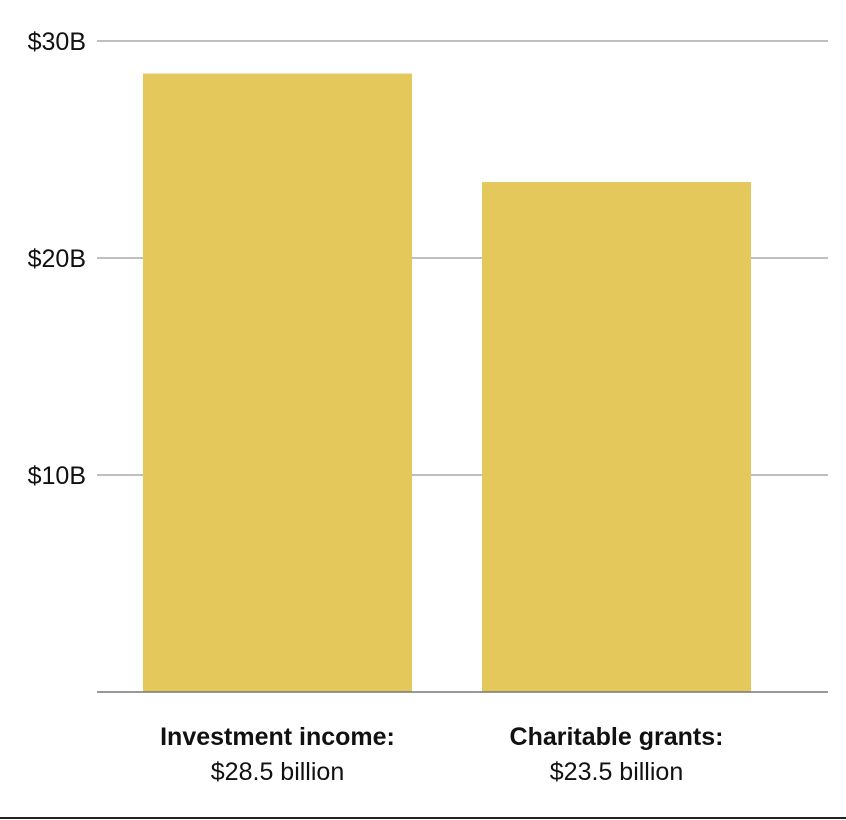 This screenshot has width=846, height=820. Describe the element at coordinates (57, 476) in the screenshot. I see `y-tick-label: $10B` at that location.